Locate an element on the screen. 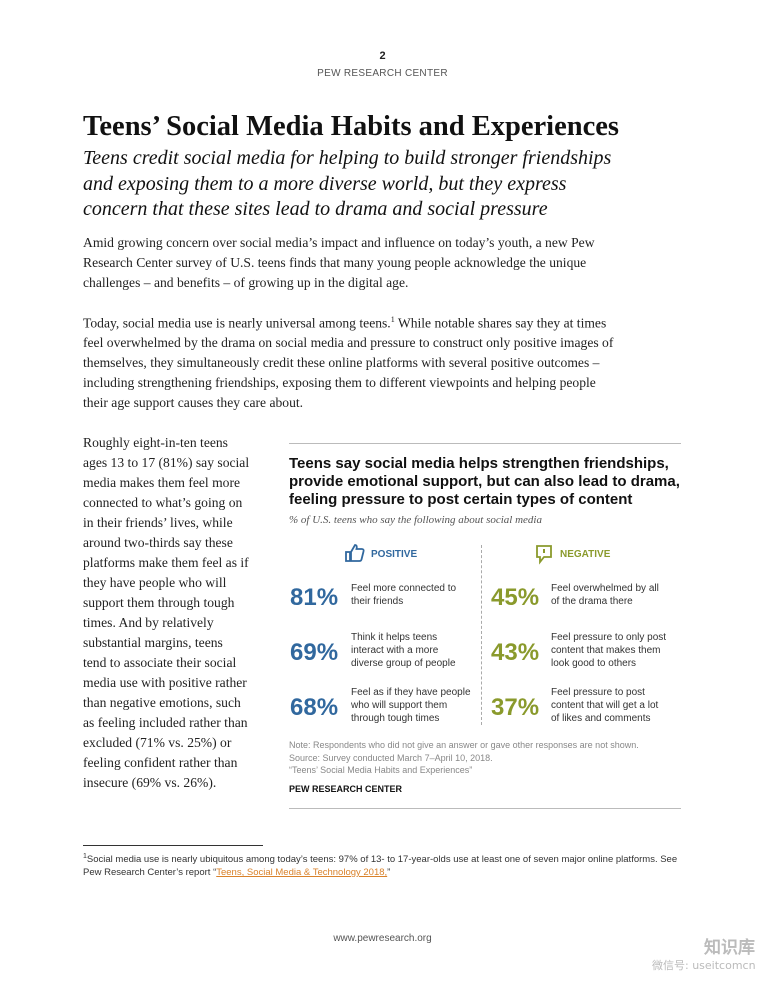 The width and height of the screenshot is (765, 990). item-line: their friends is located at coordinates (377, 602).